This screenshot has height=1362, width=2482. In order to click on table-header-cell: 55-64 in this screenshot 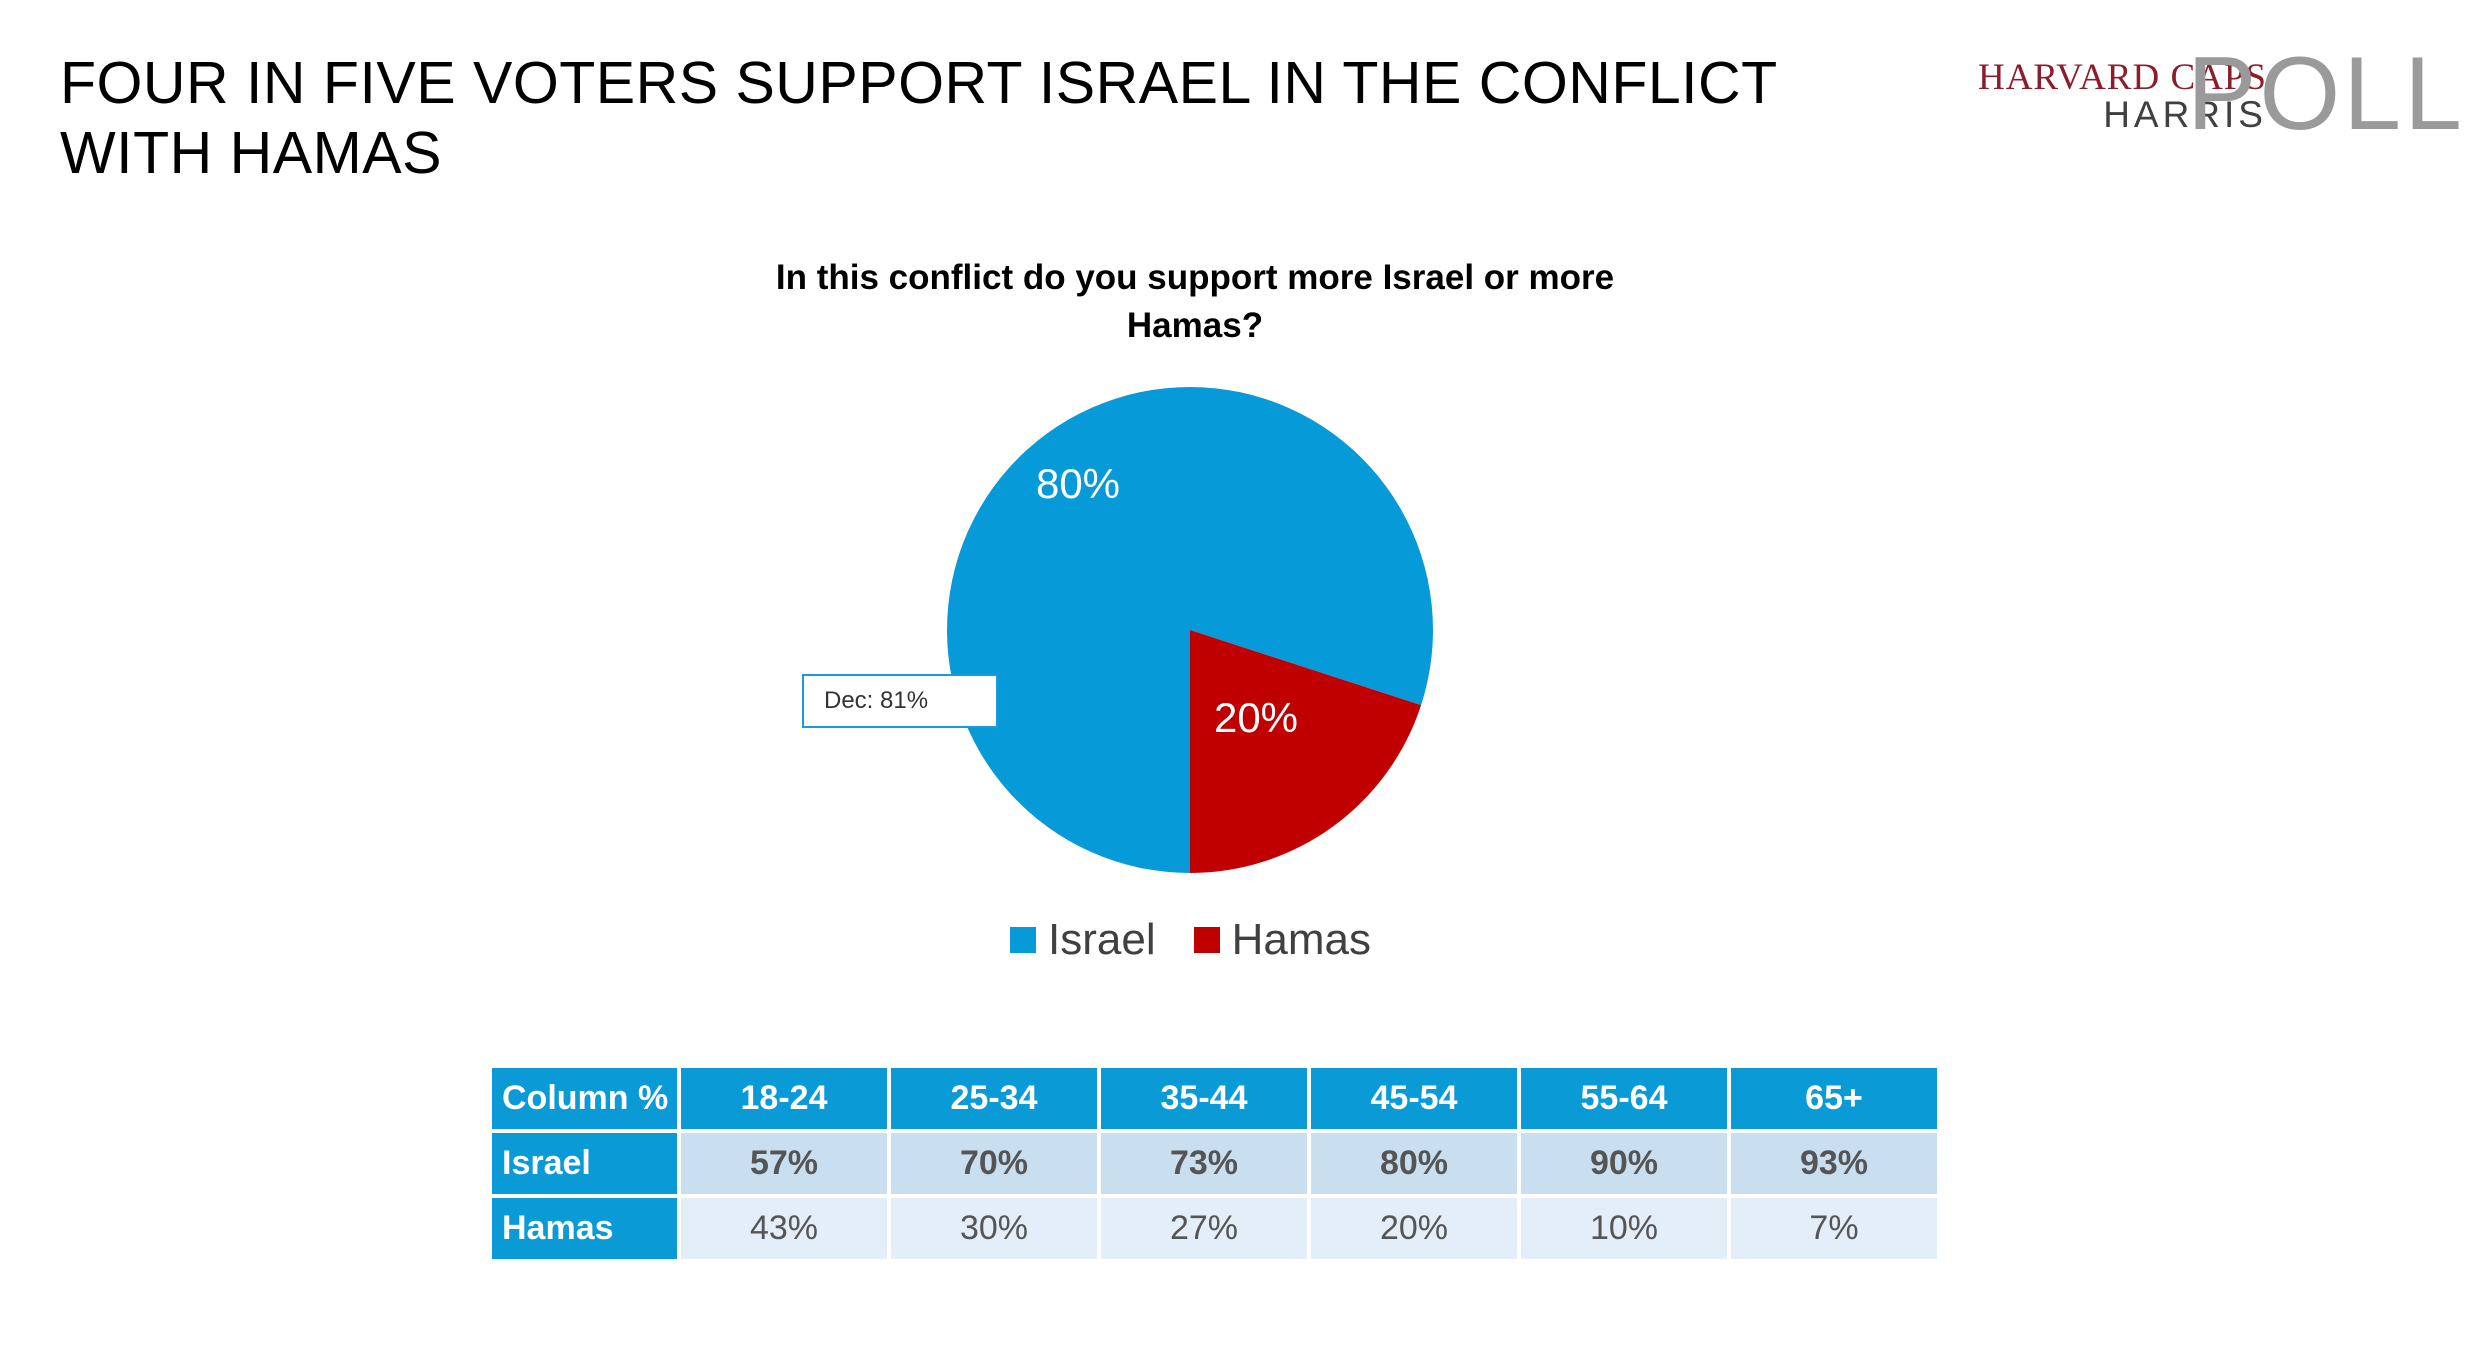, I will do `click(1624, 1098)`.